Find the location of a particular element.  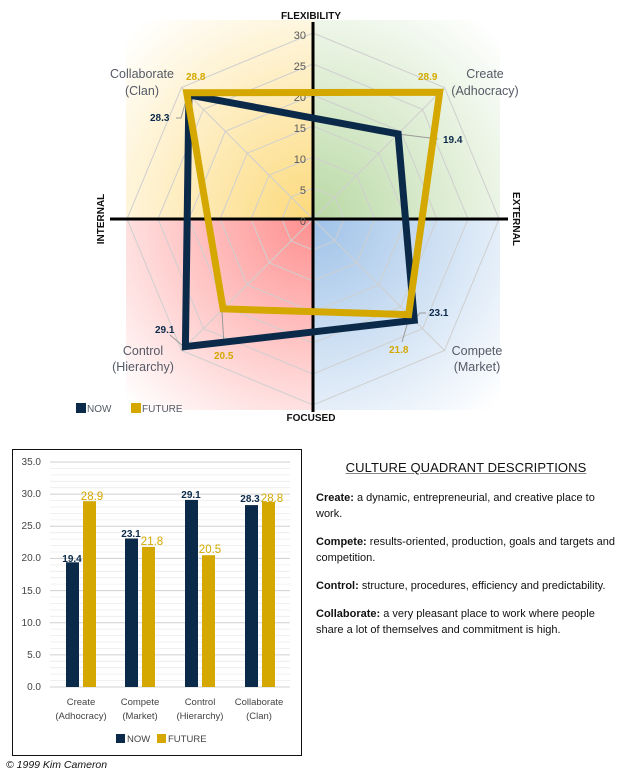

bar-label-control-now: 29.1 is located at coordinates (191, 495).